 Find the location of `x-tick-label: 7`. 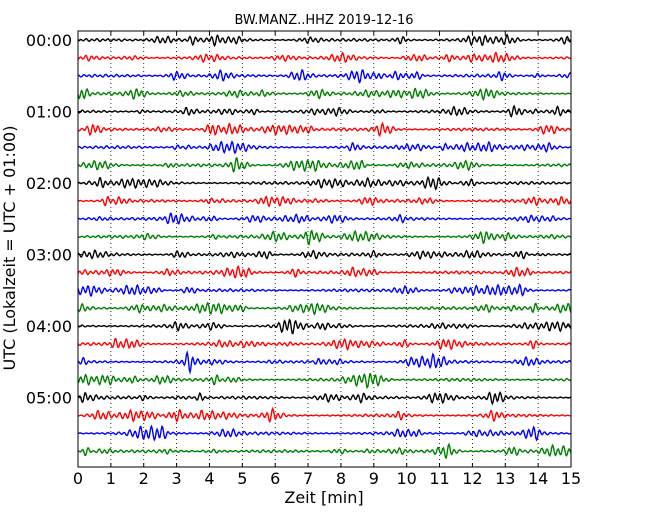

x-tick-label: 7 is located at coordinates (308, 478).